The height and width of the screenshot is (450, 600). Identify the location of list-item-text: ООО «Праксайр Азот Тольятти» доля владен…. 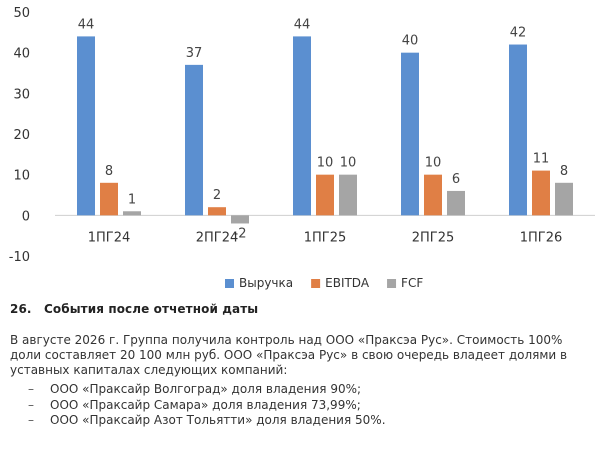
(218, 420).